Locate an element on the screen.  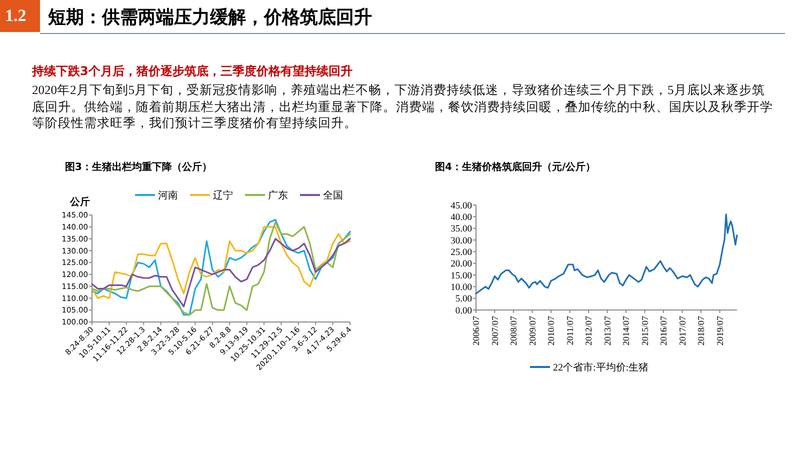
y-tick-label: 5.00 is located at coordinates (463, 299).